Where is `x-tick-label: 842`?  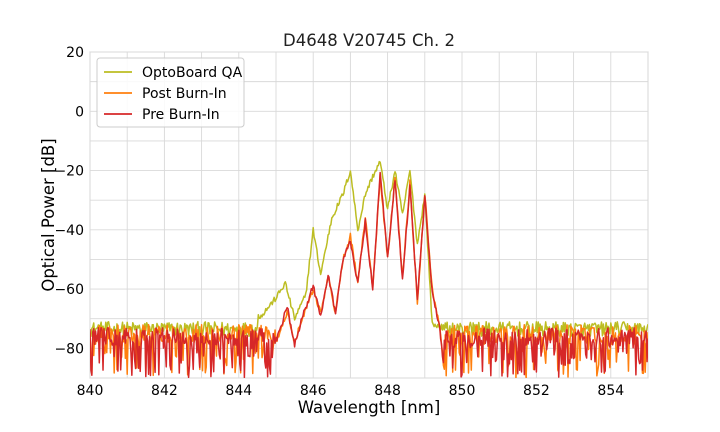
x-tick-label: 842 is located at coordinates (164, 391).